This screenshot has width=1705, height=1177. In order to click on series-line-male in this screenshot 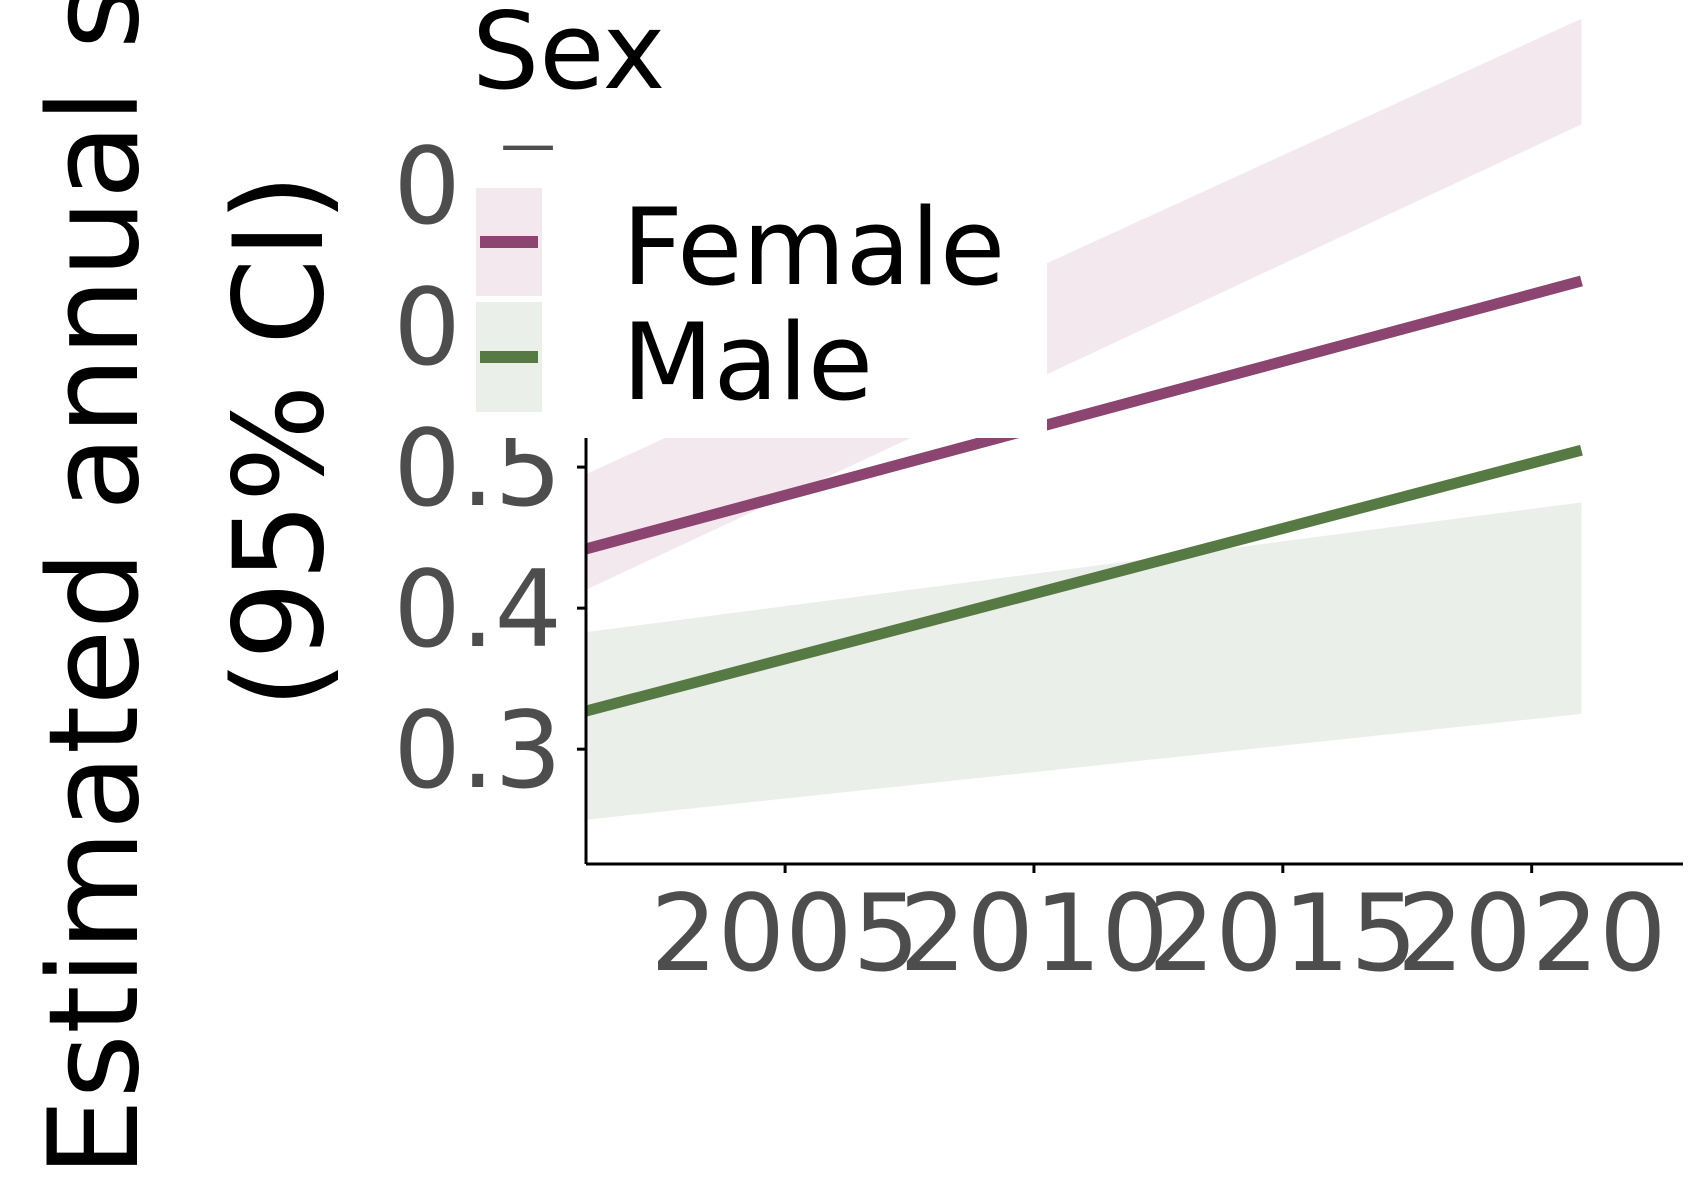, I will do `click(1083, 580)`.